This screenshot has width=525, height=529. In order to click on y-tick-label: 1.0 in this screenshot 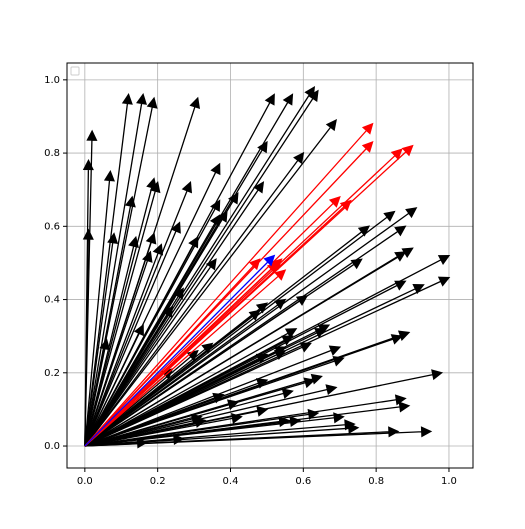, I will do `click(52, 80)`.